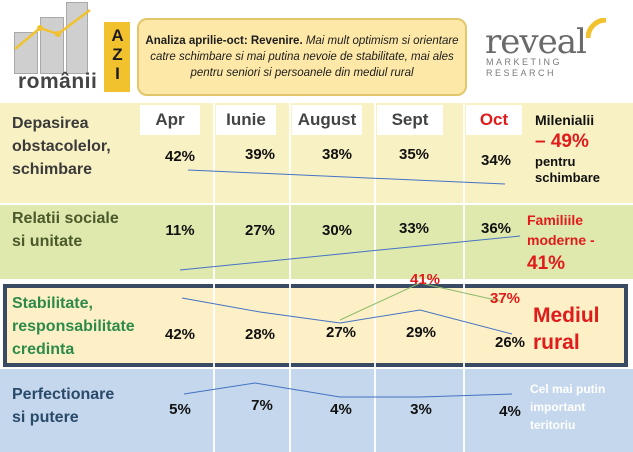  Describe the element at coordinates (494, 120) in the screenshot. I see `column-header-oct: Oct` at that location.